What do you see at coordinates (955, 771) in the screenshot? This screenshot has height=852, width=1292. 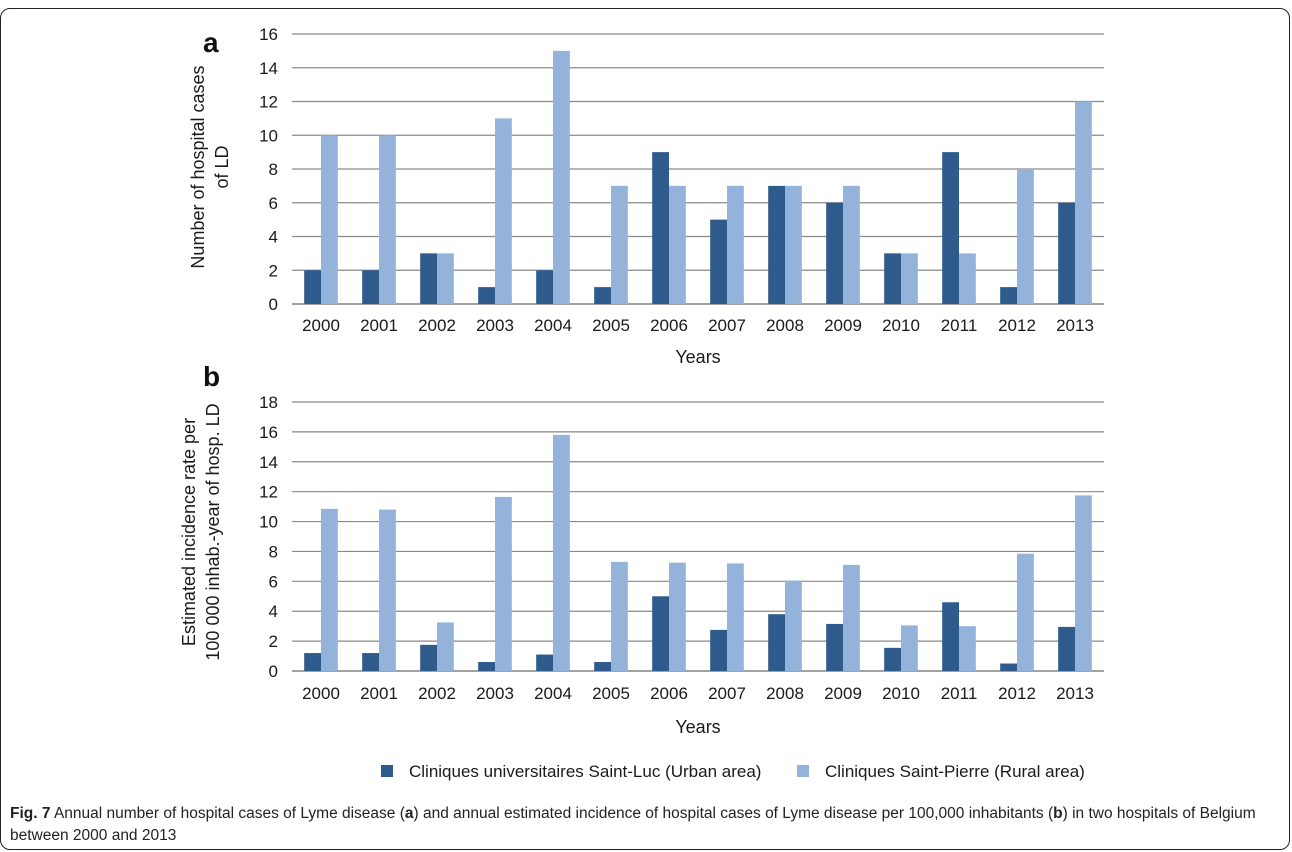 I see `legend-label-rural: Cliniques Saint-Pierre (Rural area)` at bounding box center [955, 771].